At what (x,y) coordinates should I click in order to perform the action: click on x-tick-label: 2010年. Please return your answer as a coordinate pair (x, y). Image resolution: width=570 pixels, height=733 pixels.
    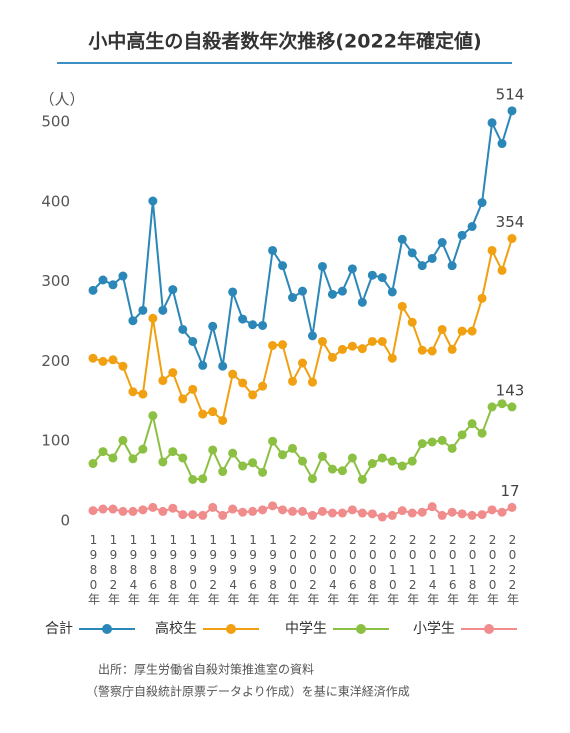
    Looking at the image, I should click on (393, 569).